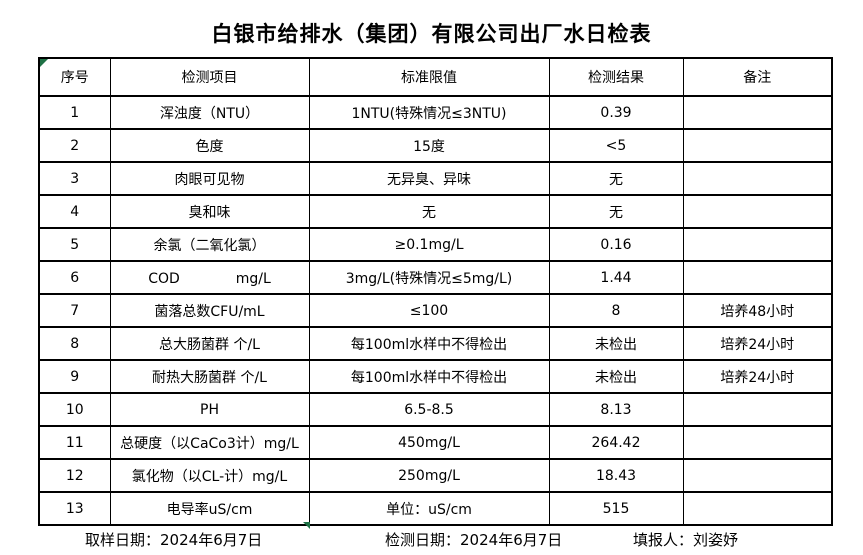 The image size is (863, 555). I want to click on test-date-label: 检测日期：, so click(423, 540).